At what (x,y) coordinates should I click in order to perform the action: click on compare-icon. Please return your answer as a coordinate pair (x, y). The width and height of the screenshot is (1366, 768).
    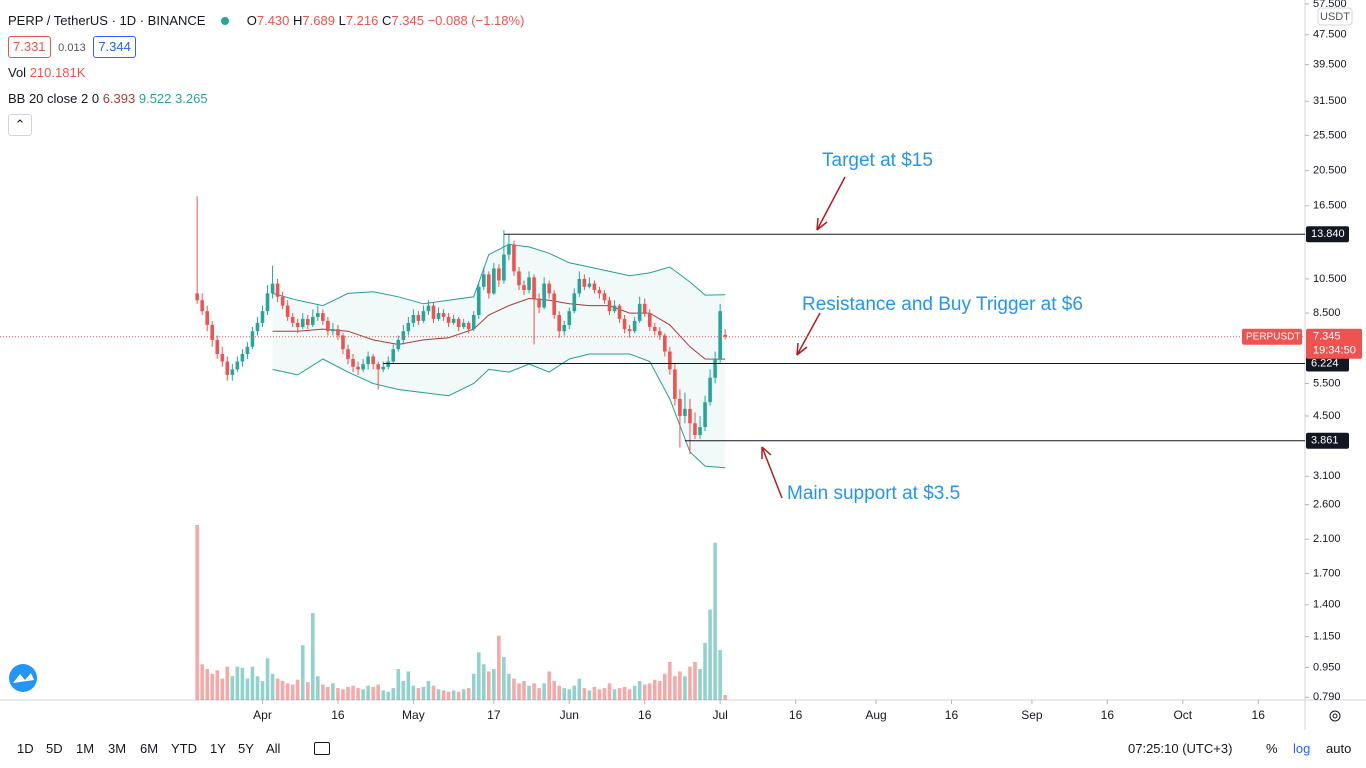
    Looking at the image, I should click on (322, 748).